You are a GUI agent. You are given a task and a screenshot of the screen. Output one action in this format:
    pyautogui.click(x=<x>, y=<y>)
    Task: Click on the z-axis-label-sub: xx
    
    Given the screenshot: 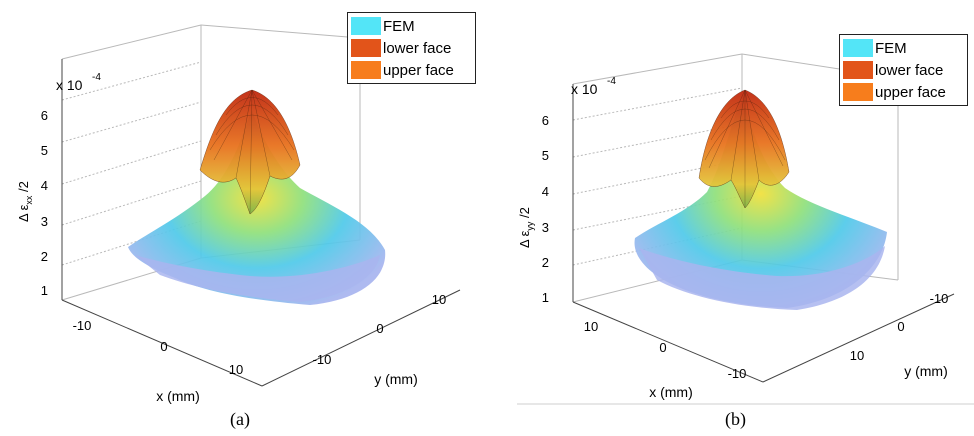 What is the action you would take?
    pyautogui.click(x=29, y=200)
    